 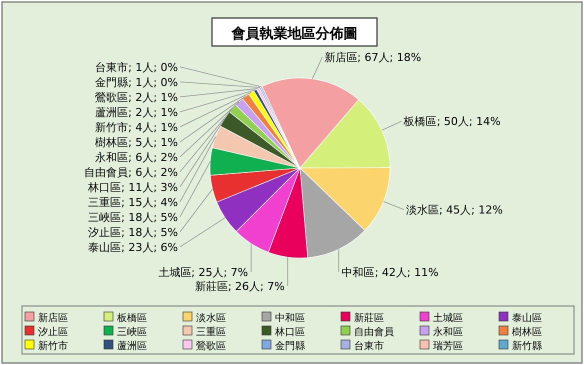 I want to click on data-label: 三重區; 15人; 4%, so click(x=133, y=202).